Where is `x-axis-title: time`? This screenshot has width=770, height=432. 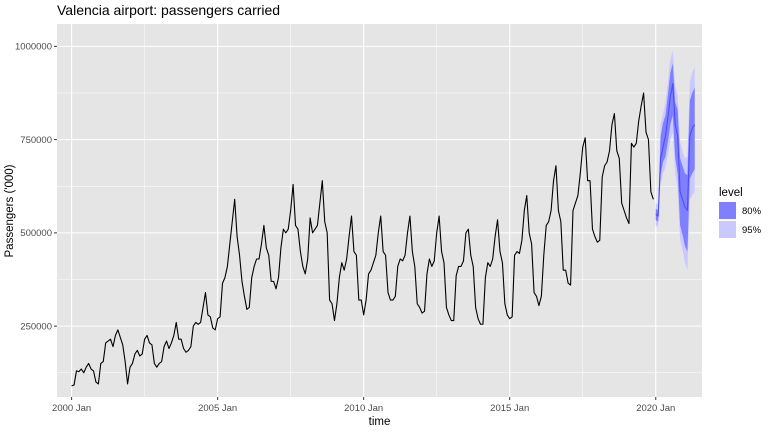 x-axis-title: time is located at coordinates (380, 422).